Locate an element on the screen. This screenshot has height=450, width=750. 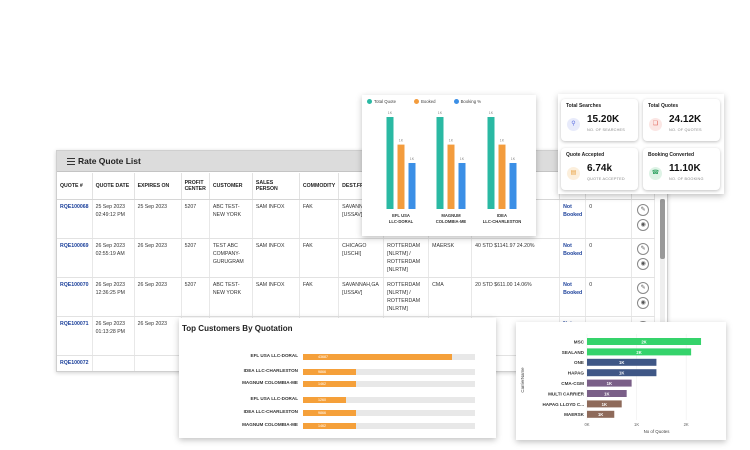
kpi-total-searches: Total Searches ⚲ 15.20K NO. OF SEARCHES is located at coordinates (599, 120).